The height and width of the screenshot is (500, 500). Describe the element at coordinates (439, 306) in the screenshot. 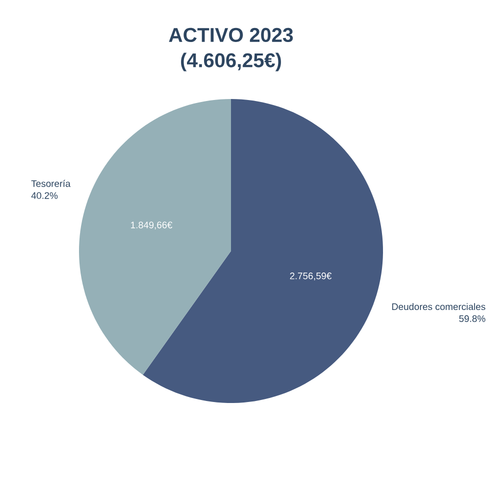

I see `slice-label: Deudores comerciales` at that location.